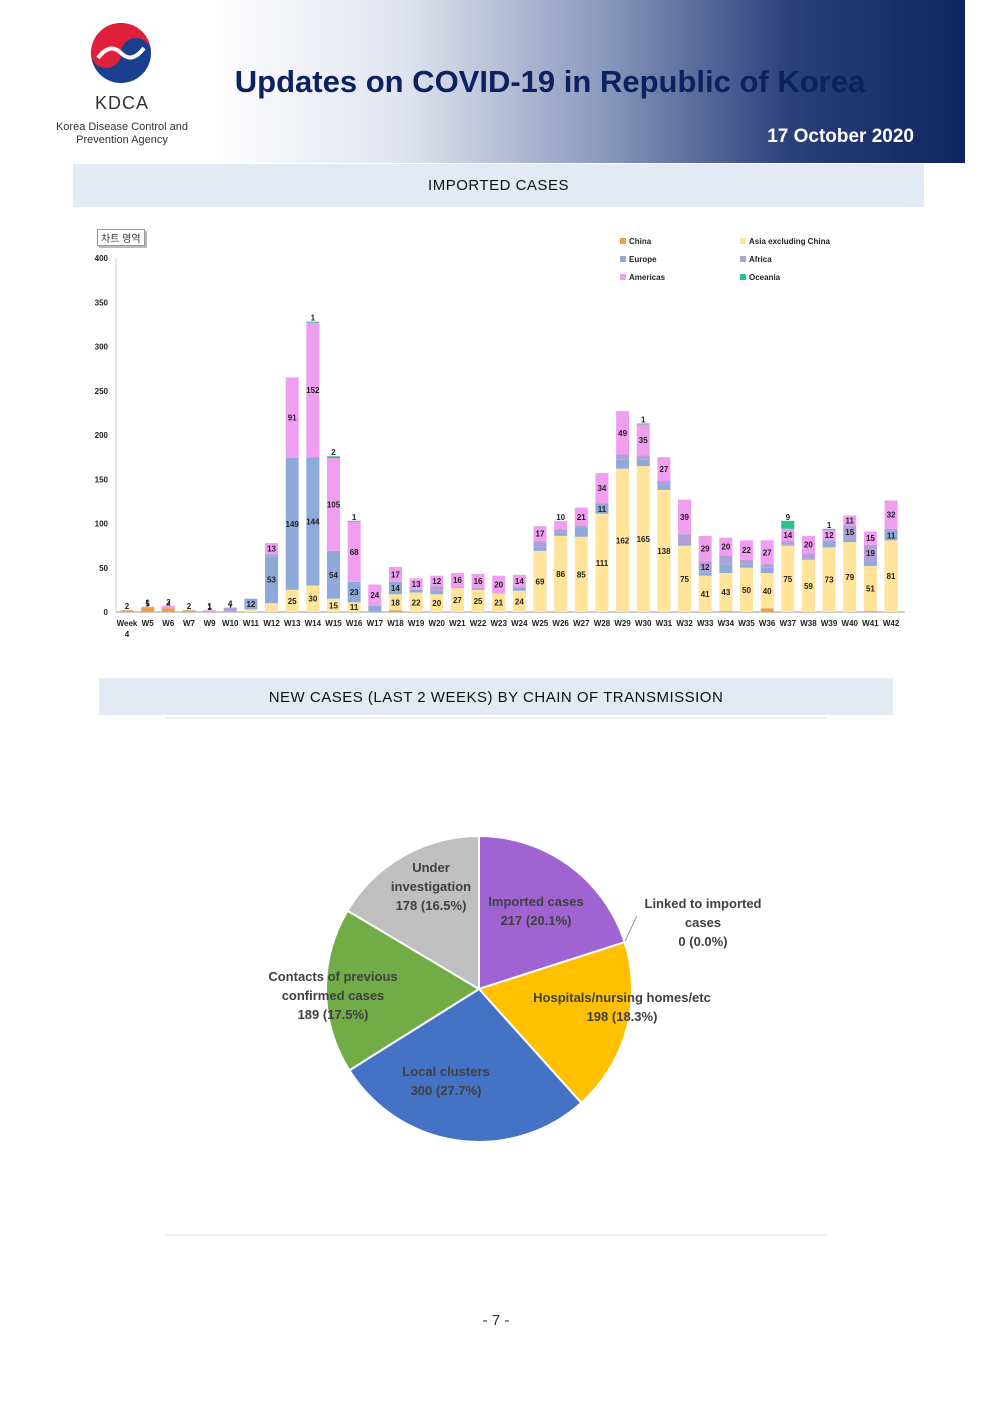 The height and width of the screenshot is (1403, 992). Describe the element at coordinates (102, 302) in the screenshot. I see `y-tick-label: 350` at that location.